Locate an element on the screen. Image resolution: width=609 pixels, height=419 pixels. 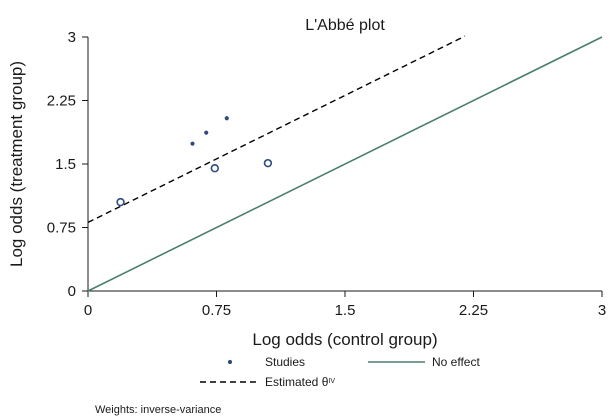
x-tick-label: 3 is located at coordinates (602, 310).